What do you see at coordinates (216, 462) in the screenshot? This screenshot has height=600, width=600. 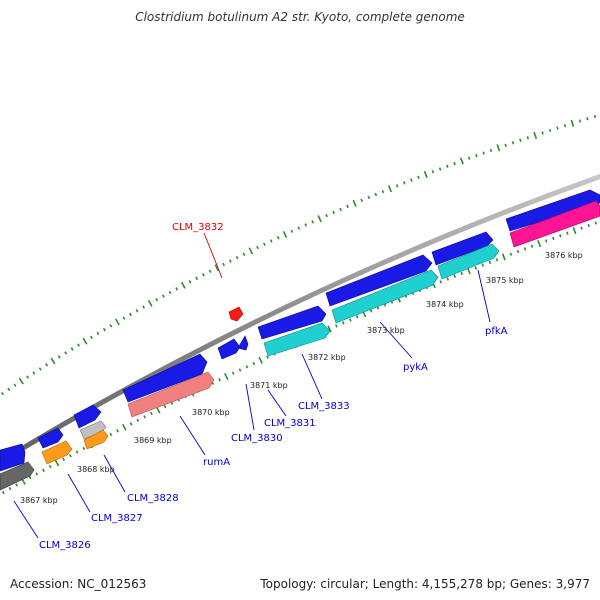 I see `gene-label-ruma: rumA` at bounding box center [216, 462].